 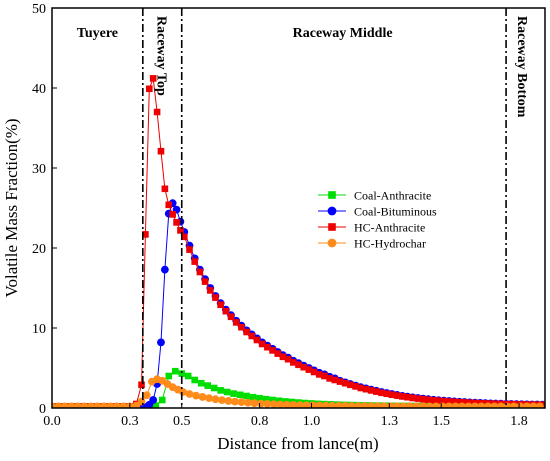 What do you see at coordinates (39, 89) in the screenshot?
I see `y-tick-label: 40` at bounding box center [39, 89].